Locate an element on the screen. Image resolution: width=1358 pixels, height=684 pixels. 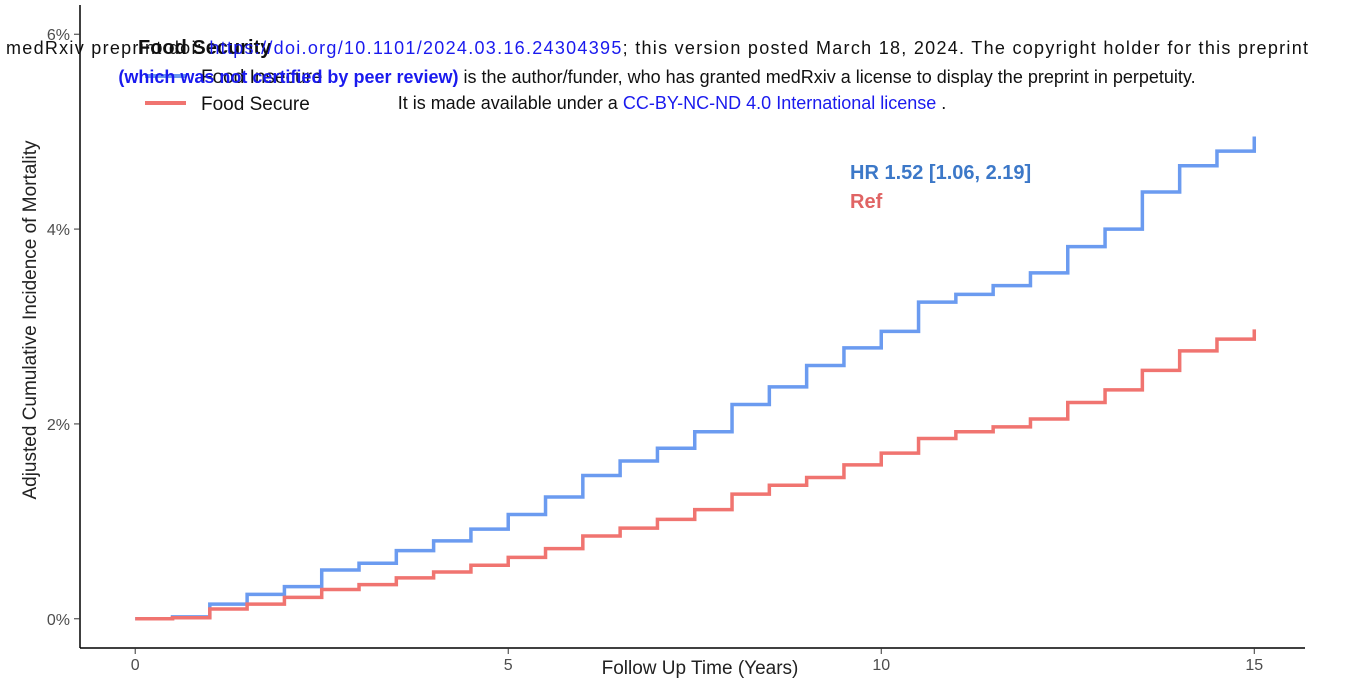
x-tick-label: 10 is located at coordinates (881, 665).